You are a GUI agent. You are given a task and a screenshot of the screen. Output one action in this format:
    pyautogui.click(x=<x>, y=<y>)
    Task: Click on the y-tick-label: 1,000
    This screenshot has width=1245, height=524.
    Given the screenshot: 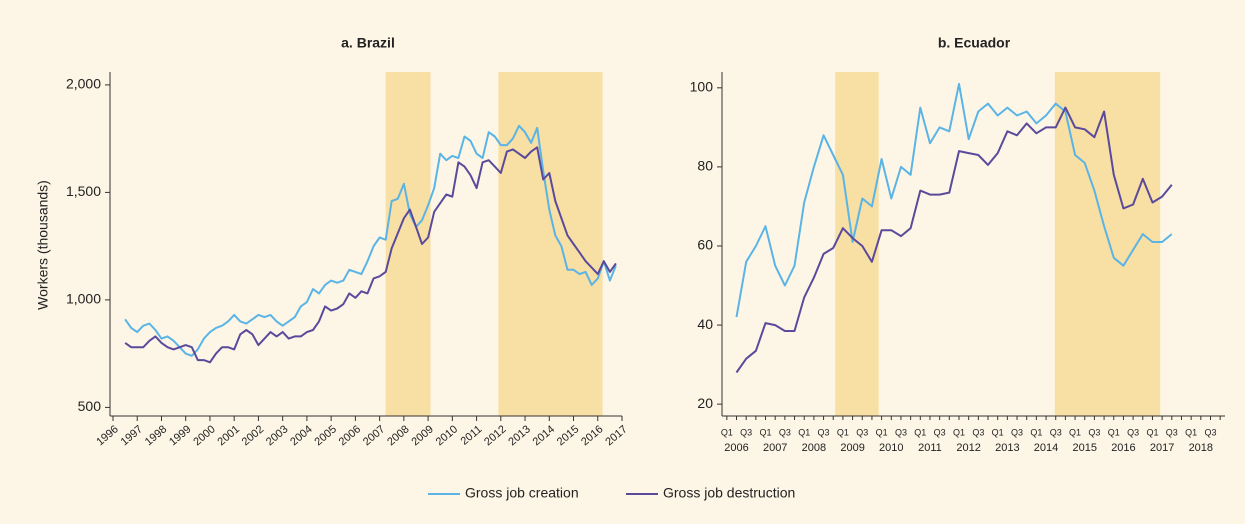 What is the action you would take?
    pyautogui.click(x=83, y=299)
    